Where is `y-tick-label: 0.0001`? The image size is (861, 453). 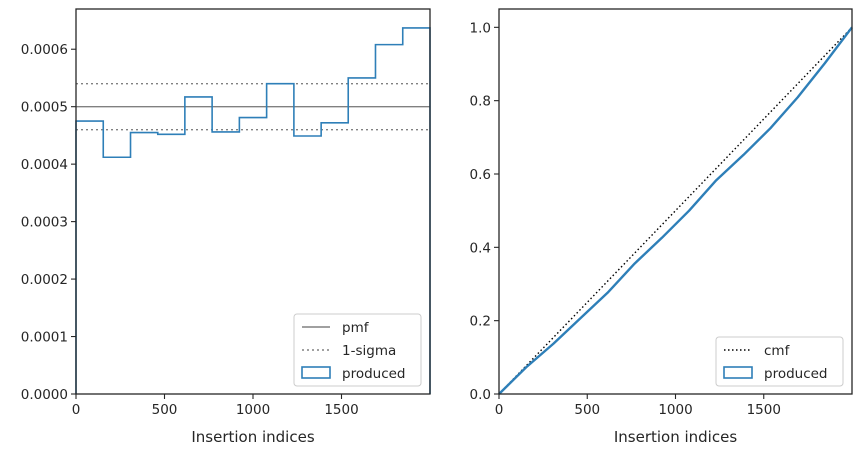 y-tick-label: 0.0001 is located at coordinates (44, 338).